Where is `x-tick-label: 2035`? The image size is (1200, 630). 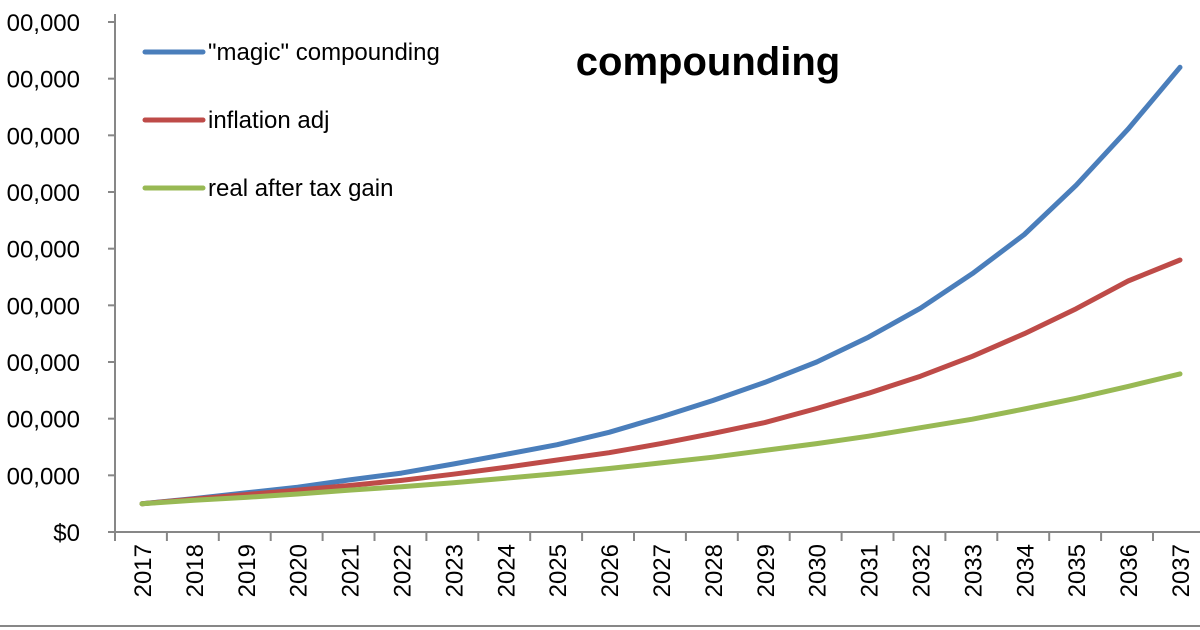 x-tick-label: 2035 is located at coordinates (1077, 570).